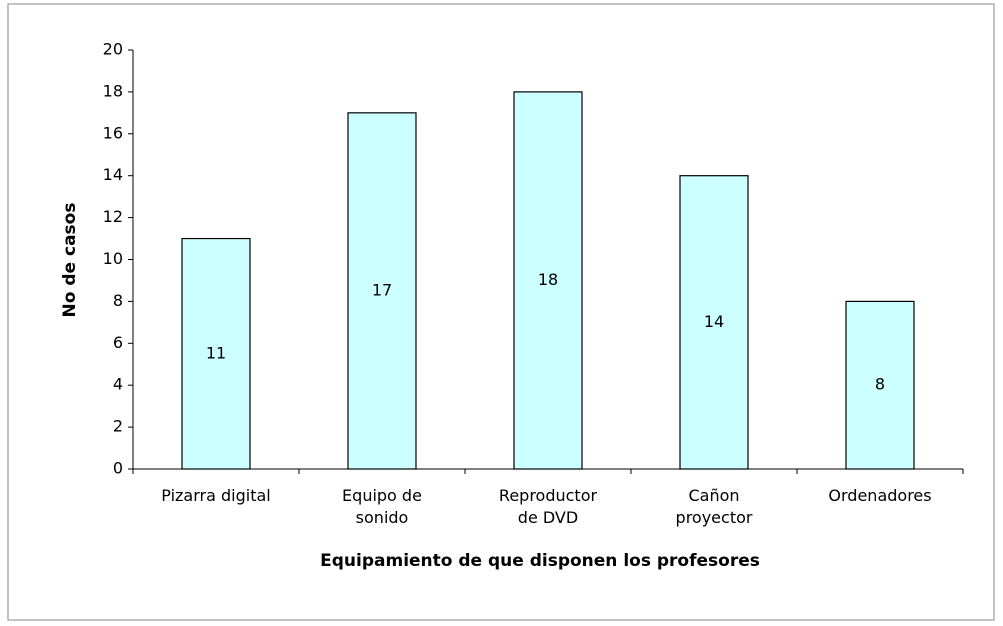  Describe the element at coordinates (382, 506) in the screenshot. I see `x-tick-label: Equipo de sonido` at that location.